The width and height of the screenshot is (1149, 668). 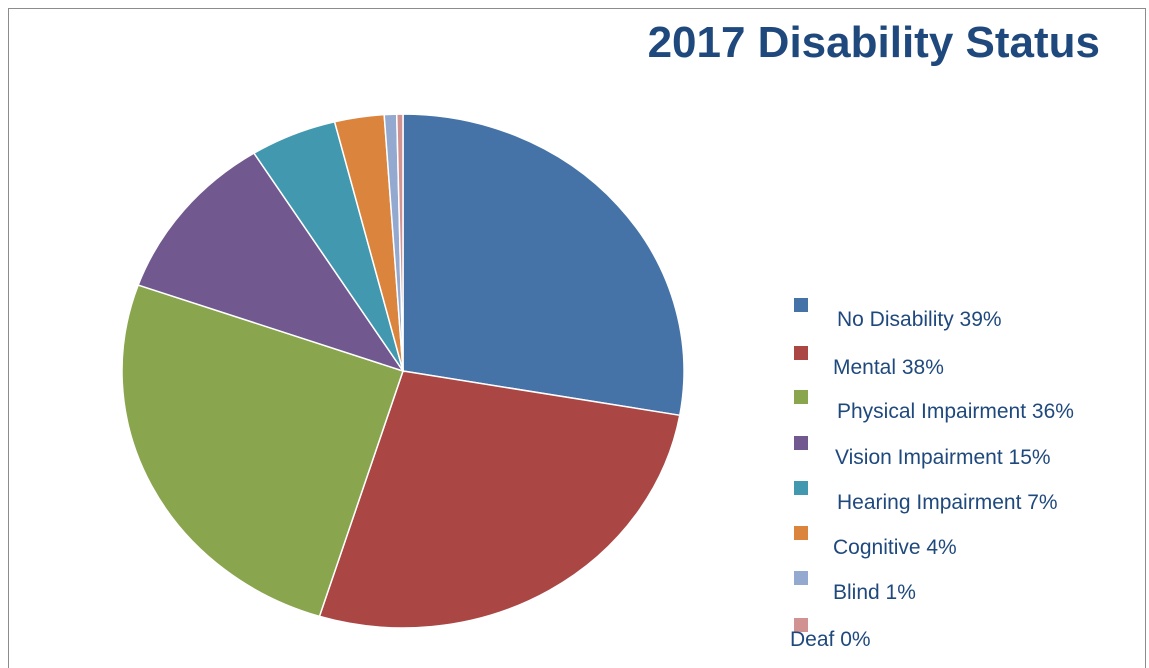 I want to click on legend-item: Physical Impairment 36%, so click(x=969, y=406).